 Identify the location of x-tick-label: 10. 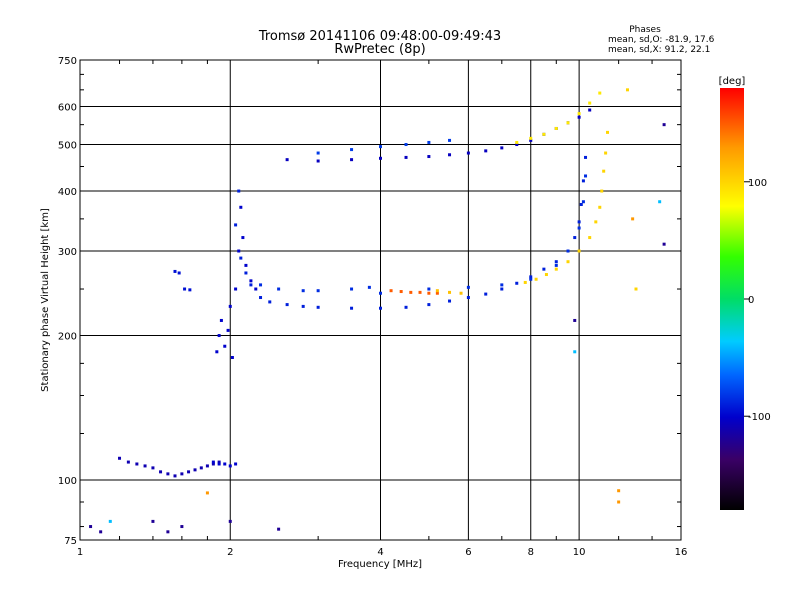
(579, 552).